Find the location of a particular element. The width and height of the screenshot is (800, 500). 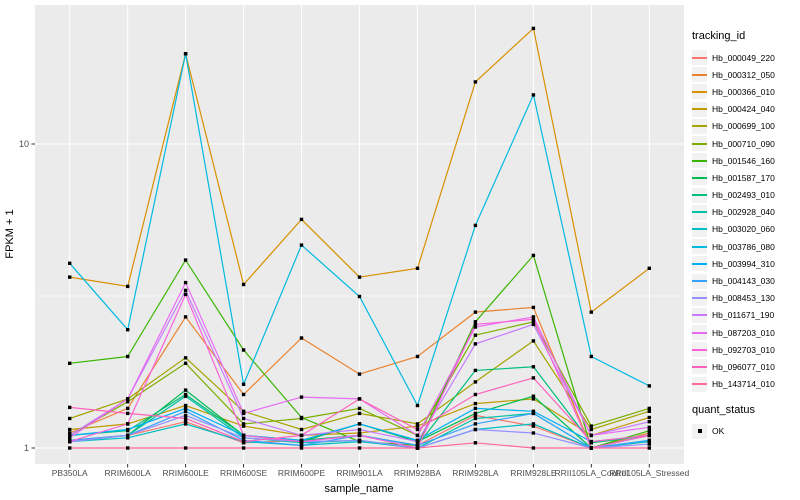

legend-item-Hb_143714_010: Hb_143714_010 is located at coordinates (746, 384).